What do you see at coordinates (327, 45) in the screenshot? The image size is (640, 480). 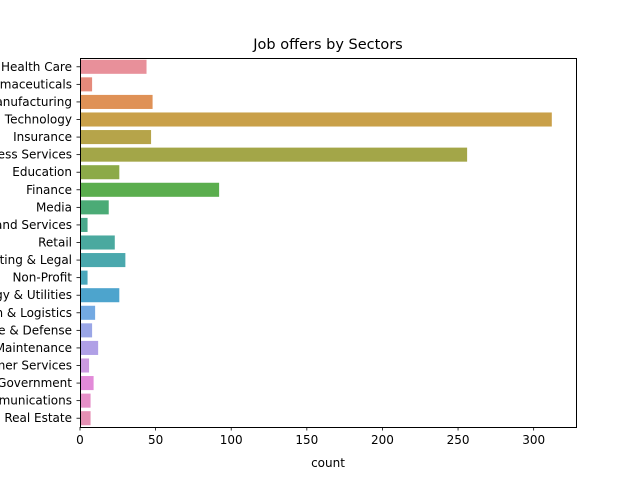 I see `chart-title: Job offers by Sectors` at bounding box center [327, 45].